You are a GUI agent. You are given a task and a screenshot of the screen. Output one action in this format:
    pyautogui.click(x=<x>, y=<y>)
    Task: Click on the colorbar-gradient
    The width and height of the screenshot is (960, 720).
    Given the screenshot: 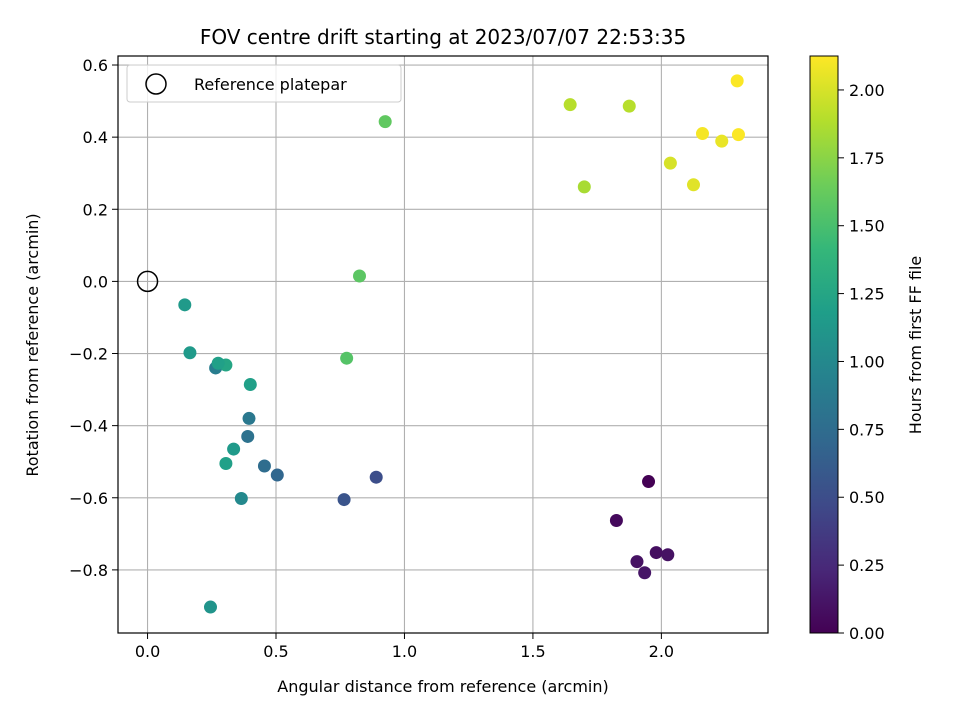 What is the action you would take?
    pyautogui.click(x=824, y=344)
    